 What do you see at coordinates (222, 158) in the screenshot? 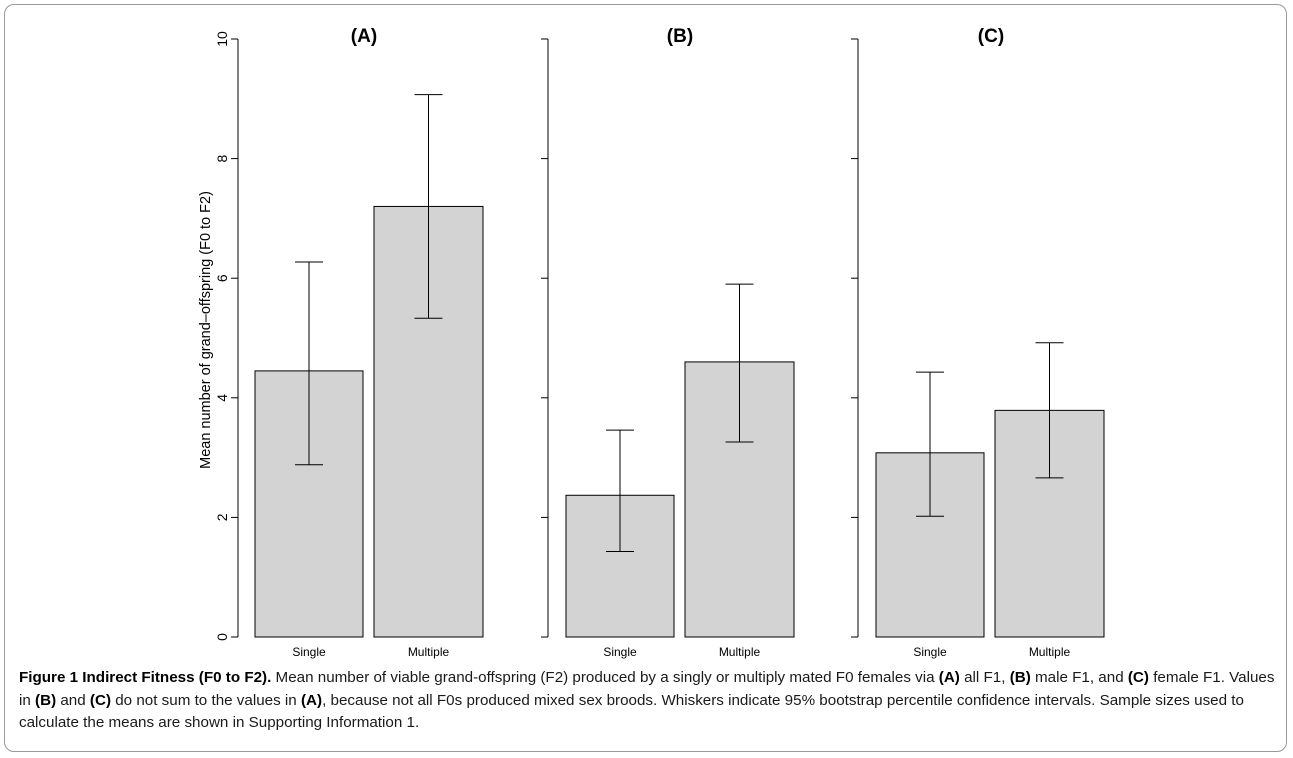
I see `y-tick-label: 8` at bounding box center [222, 158].